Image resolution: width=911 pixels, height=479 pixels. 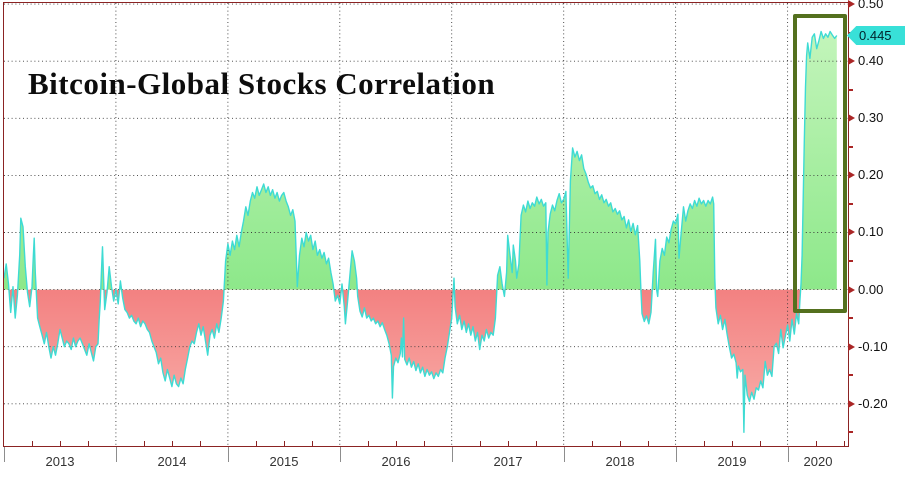 What do you see at coordinates (172, 461) in the screenshot?
I see `year-label: 2014` at bounding box center [172, 461].